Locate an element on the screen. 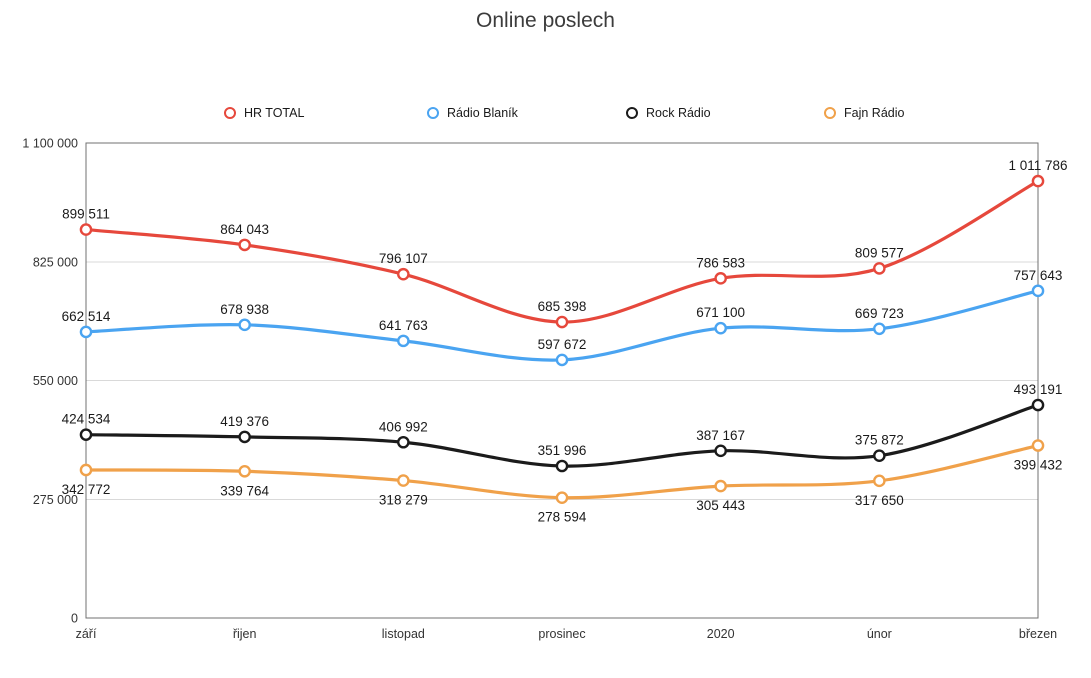 Image resolution: width=1091 pixels, height=678 pixels. data-point-label-radio-blanik: 757 643 is located at coordinates (1038, 275).